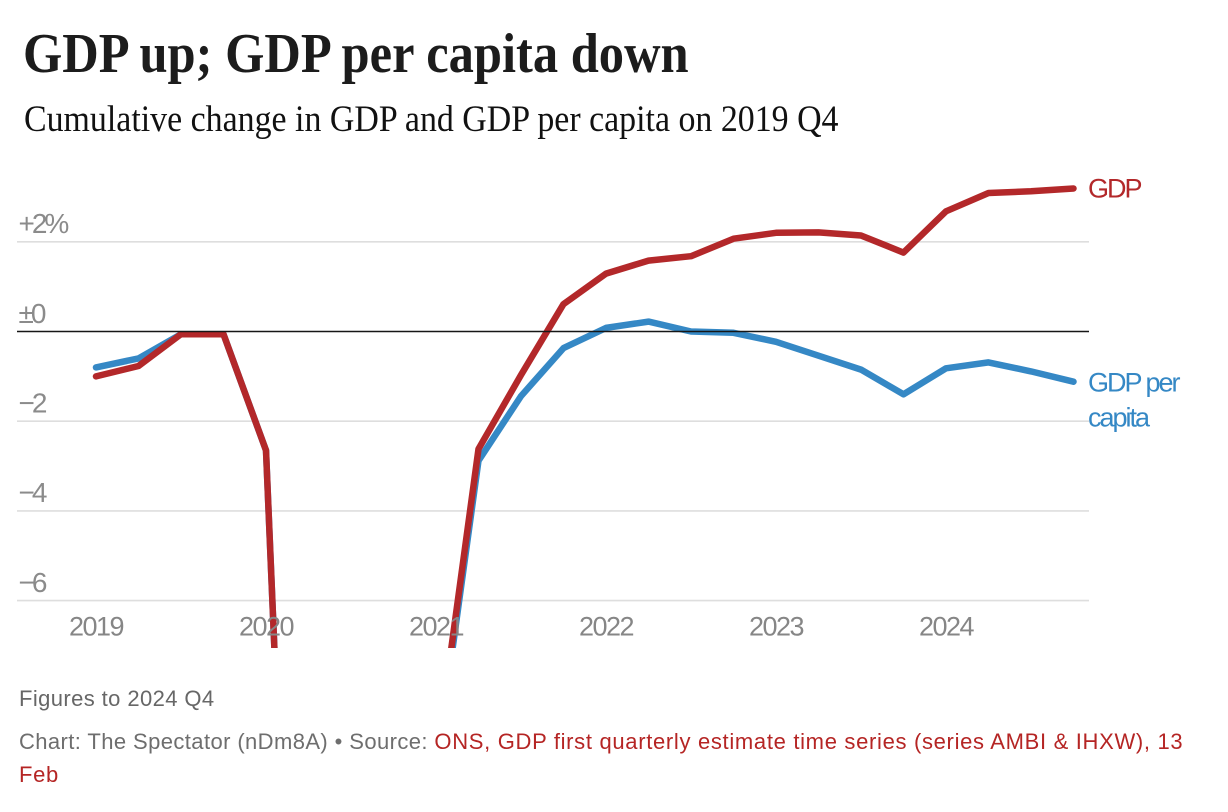  I want to click on svg-text: 2021, so click(436, 627).